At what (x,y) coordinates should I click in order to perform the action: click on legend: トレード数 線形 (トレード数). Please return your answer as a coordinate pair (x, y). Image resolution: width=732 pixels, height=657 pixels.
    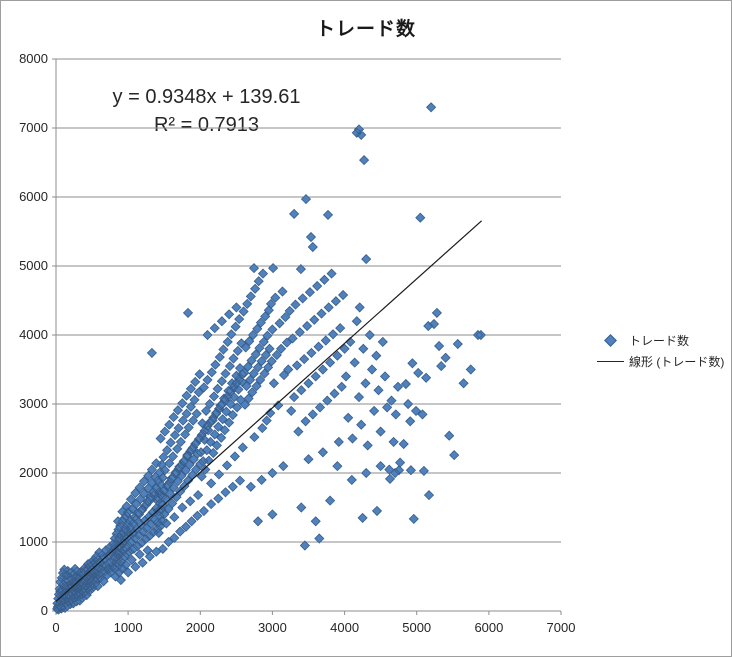
    Looking at the image, I should click on (663, 351).